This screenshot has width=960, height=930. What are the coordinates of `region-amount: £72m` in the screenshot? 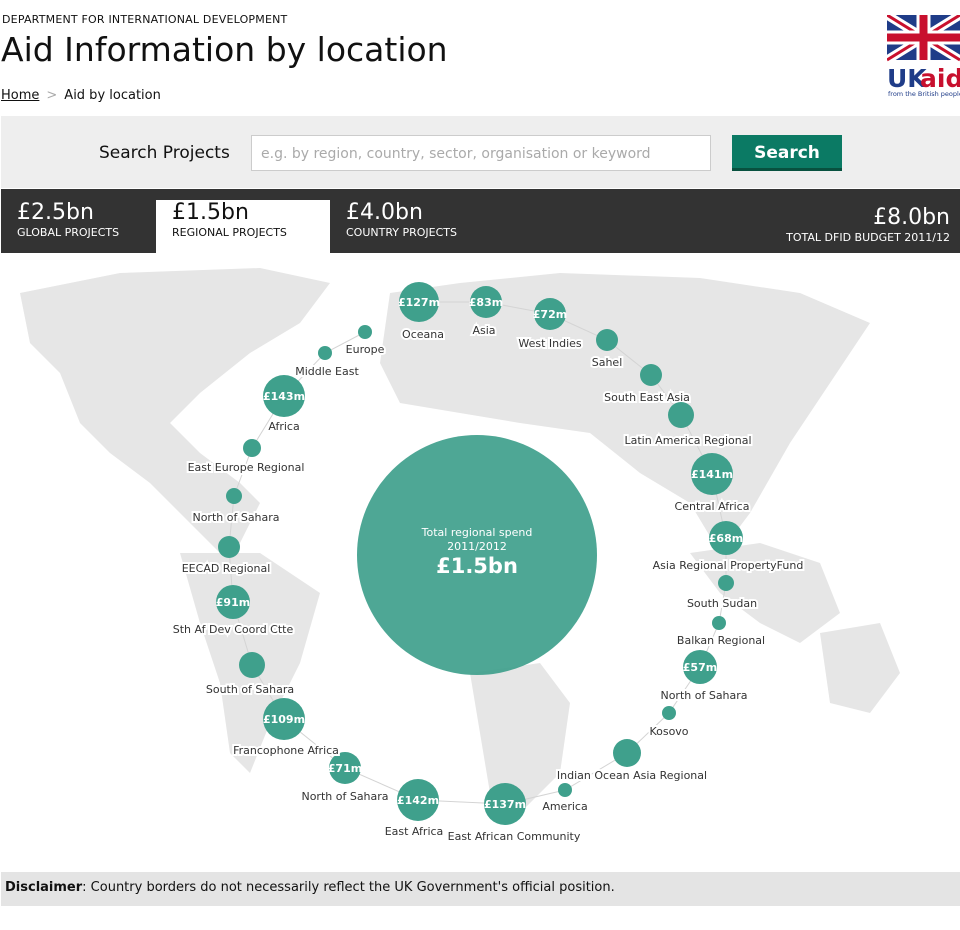 It's located at (550, 314).